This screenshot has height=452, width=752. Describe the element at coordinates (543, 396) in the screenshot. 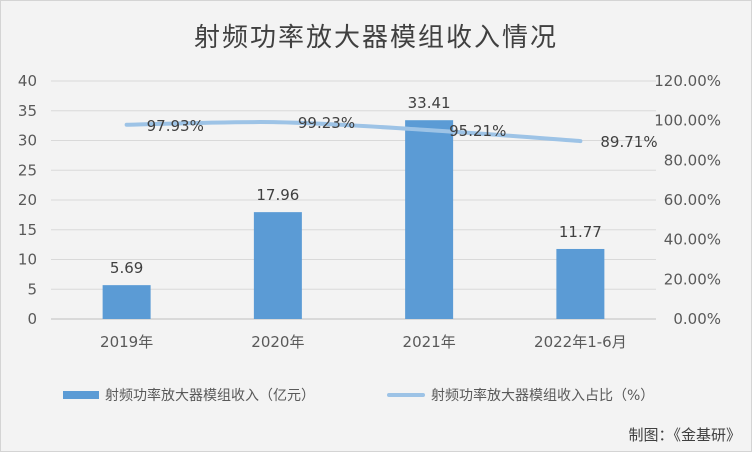

I see `legend-label-share: 射频功率放大器模组收入占比（%）` at that location.